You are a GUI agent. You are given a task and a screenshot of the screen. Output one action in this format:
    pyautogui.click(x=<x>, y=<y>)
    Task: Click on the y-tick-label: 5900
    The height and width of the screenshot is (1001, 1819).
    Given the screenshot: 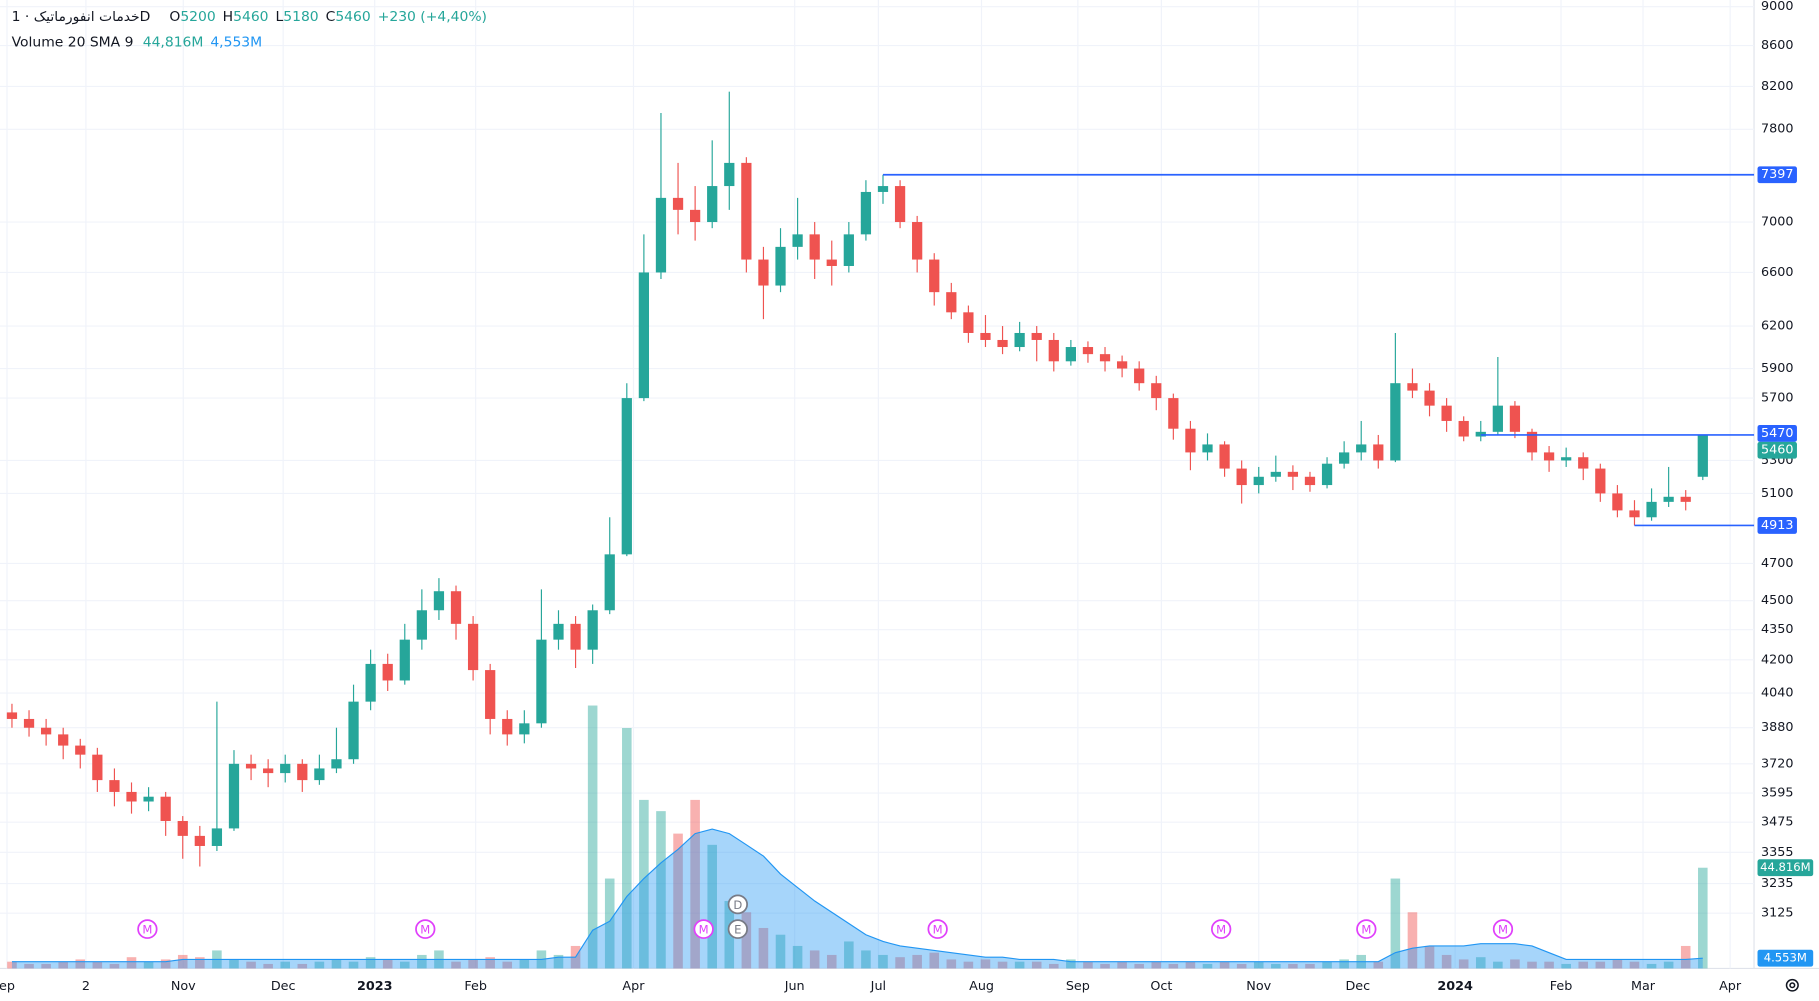 What is the action you would take?
    pyautogui.click(x=1777, y=367)
    